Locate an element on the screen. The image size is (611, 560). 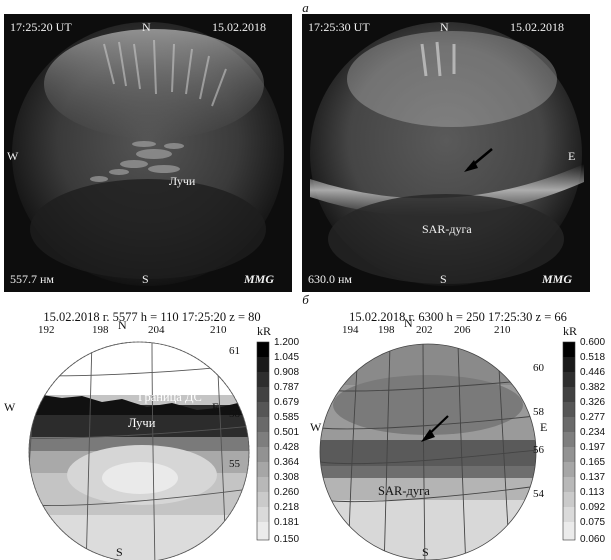
colorbar-label: 0.197 is located at coordinates (593, 447).